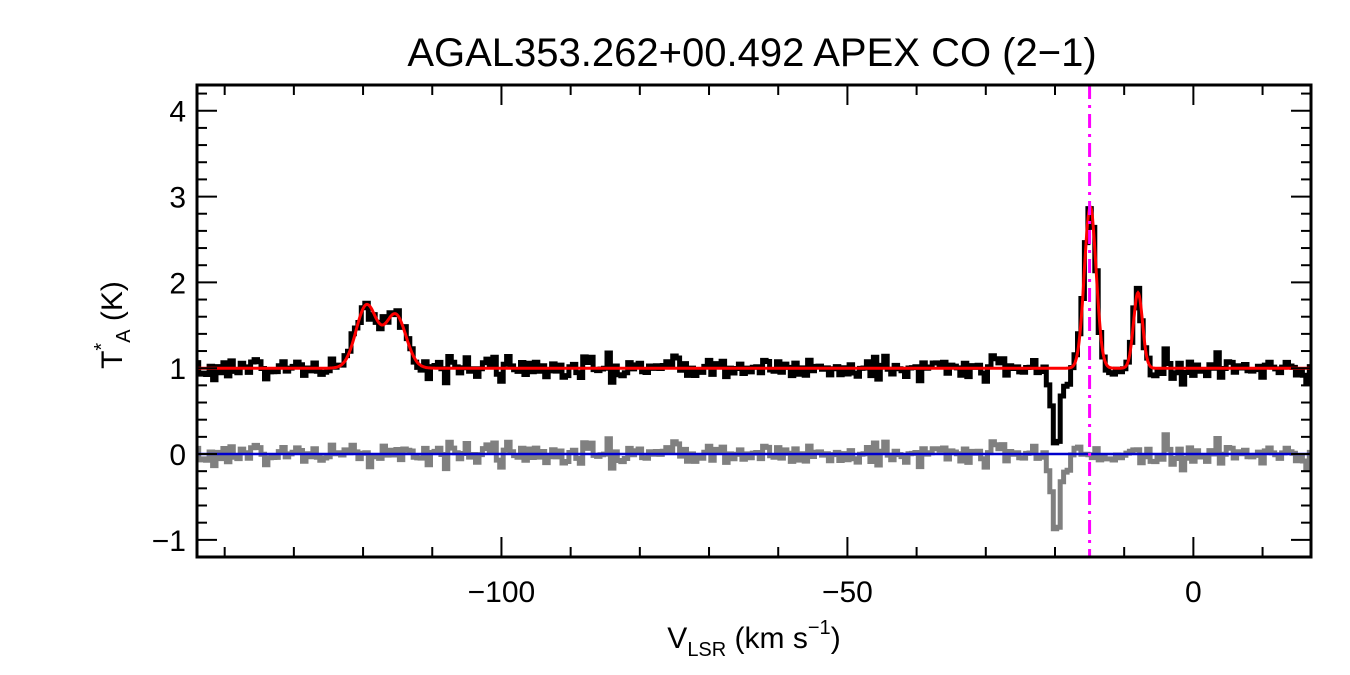  I want to click on y-tick-labels: −1 0 1 2 3 4, so click(169, 327).